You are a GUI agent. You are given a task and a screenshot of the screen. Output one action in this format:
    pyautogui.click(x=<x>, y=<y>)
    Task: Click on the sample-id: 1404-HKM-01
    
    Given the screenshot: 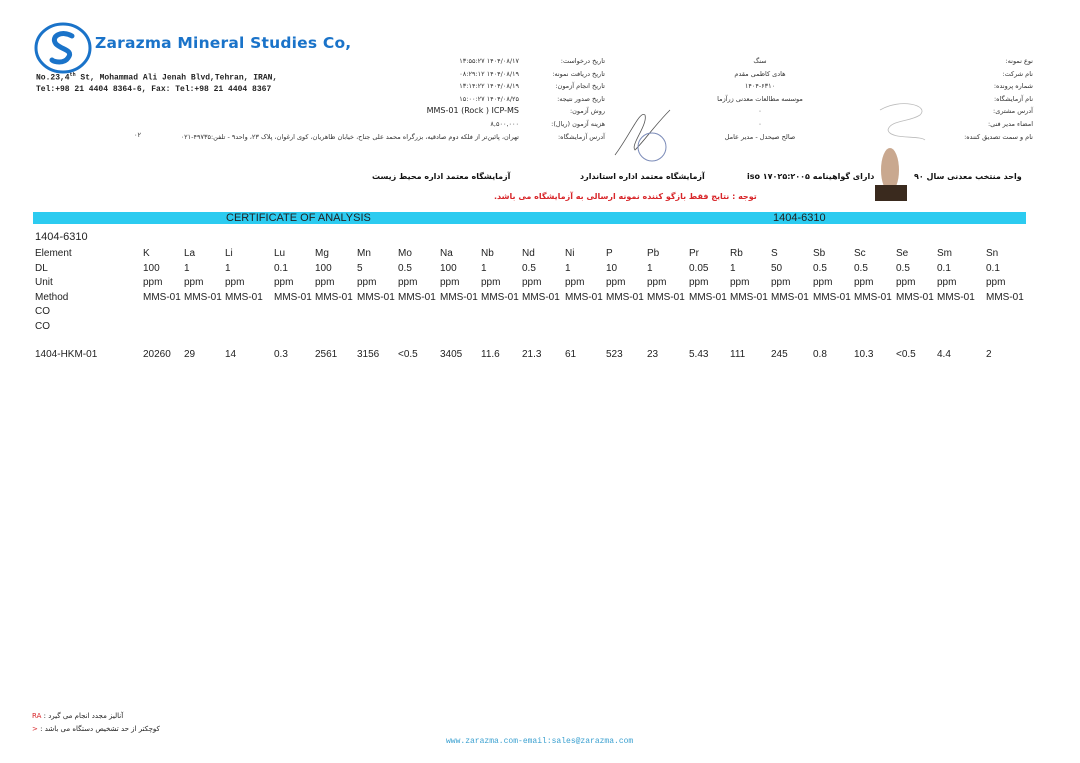 What is the action you would take?
    pyautogui.click(x=66, y=354)
    